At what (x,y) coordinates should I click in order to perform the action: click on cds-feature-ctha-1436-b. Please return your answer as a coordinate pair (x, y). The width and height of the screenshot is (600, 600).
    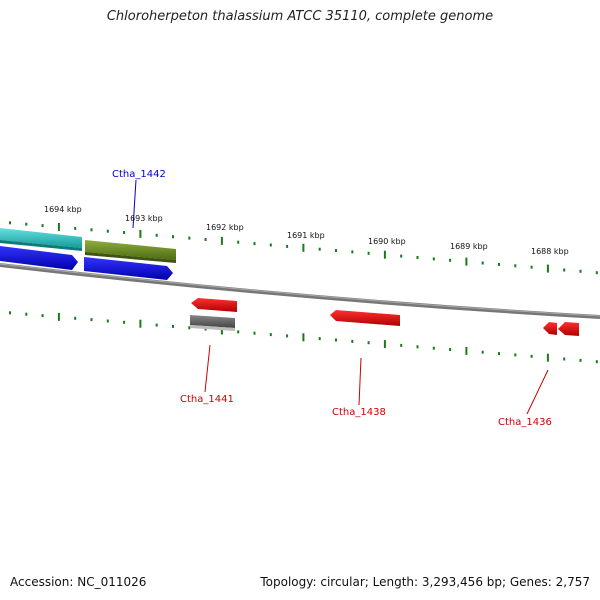
    Looking at the image, I should click on (568, 329).